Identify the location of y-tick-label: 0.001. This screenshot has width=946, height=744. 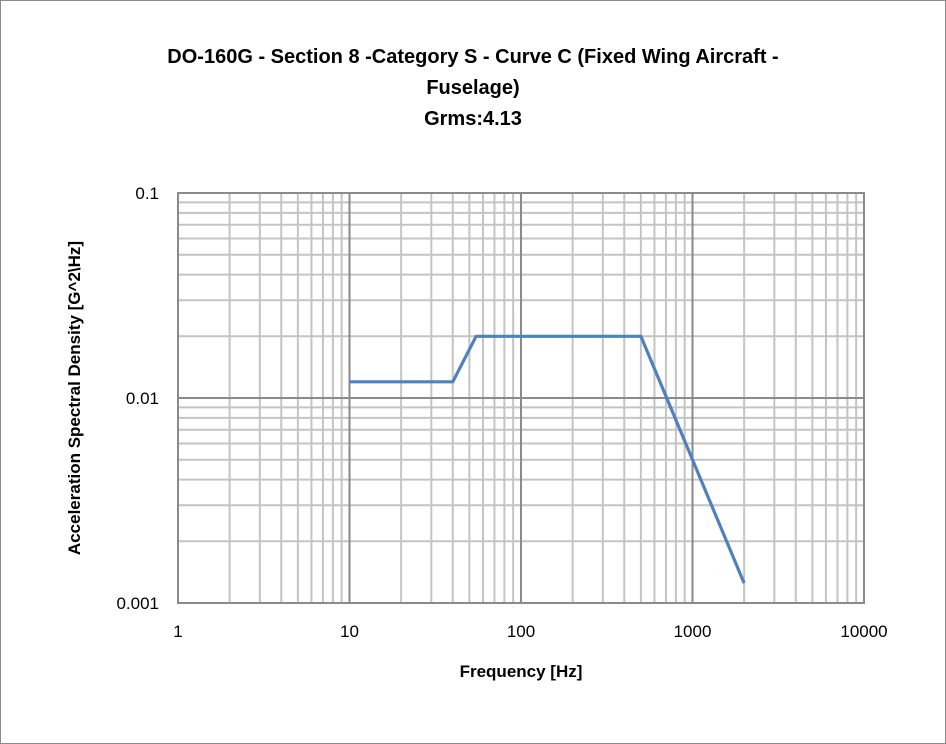
(137, 603).